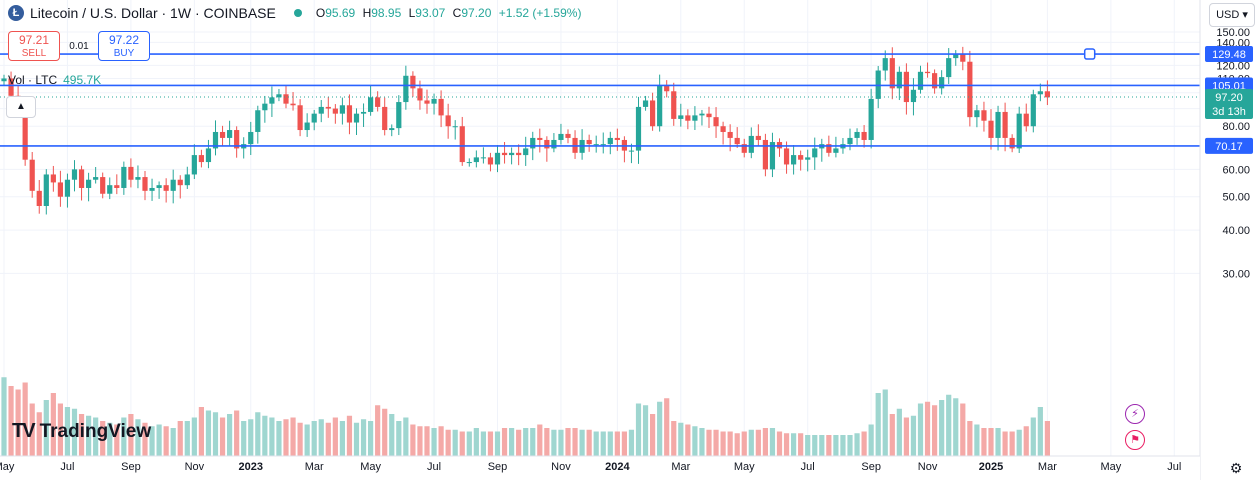 Image resolution: width=1259 pixels, height=480 pixels. Describe the element at coordinates (1233, 33) in the screenshot. I see `y-tick-label: 150.00` at that location.